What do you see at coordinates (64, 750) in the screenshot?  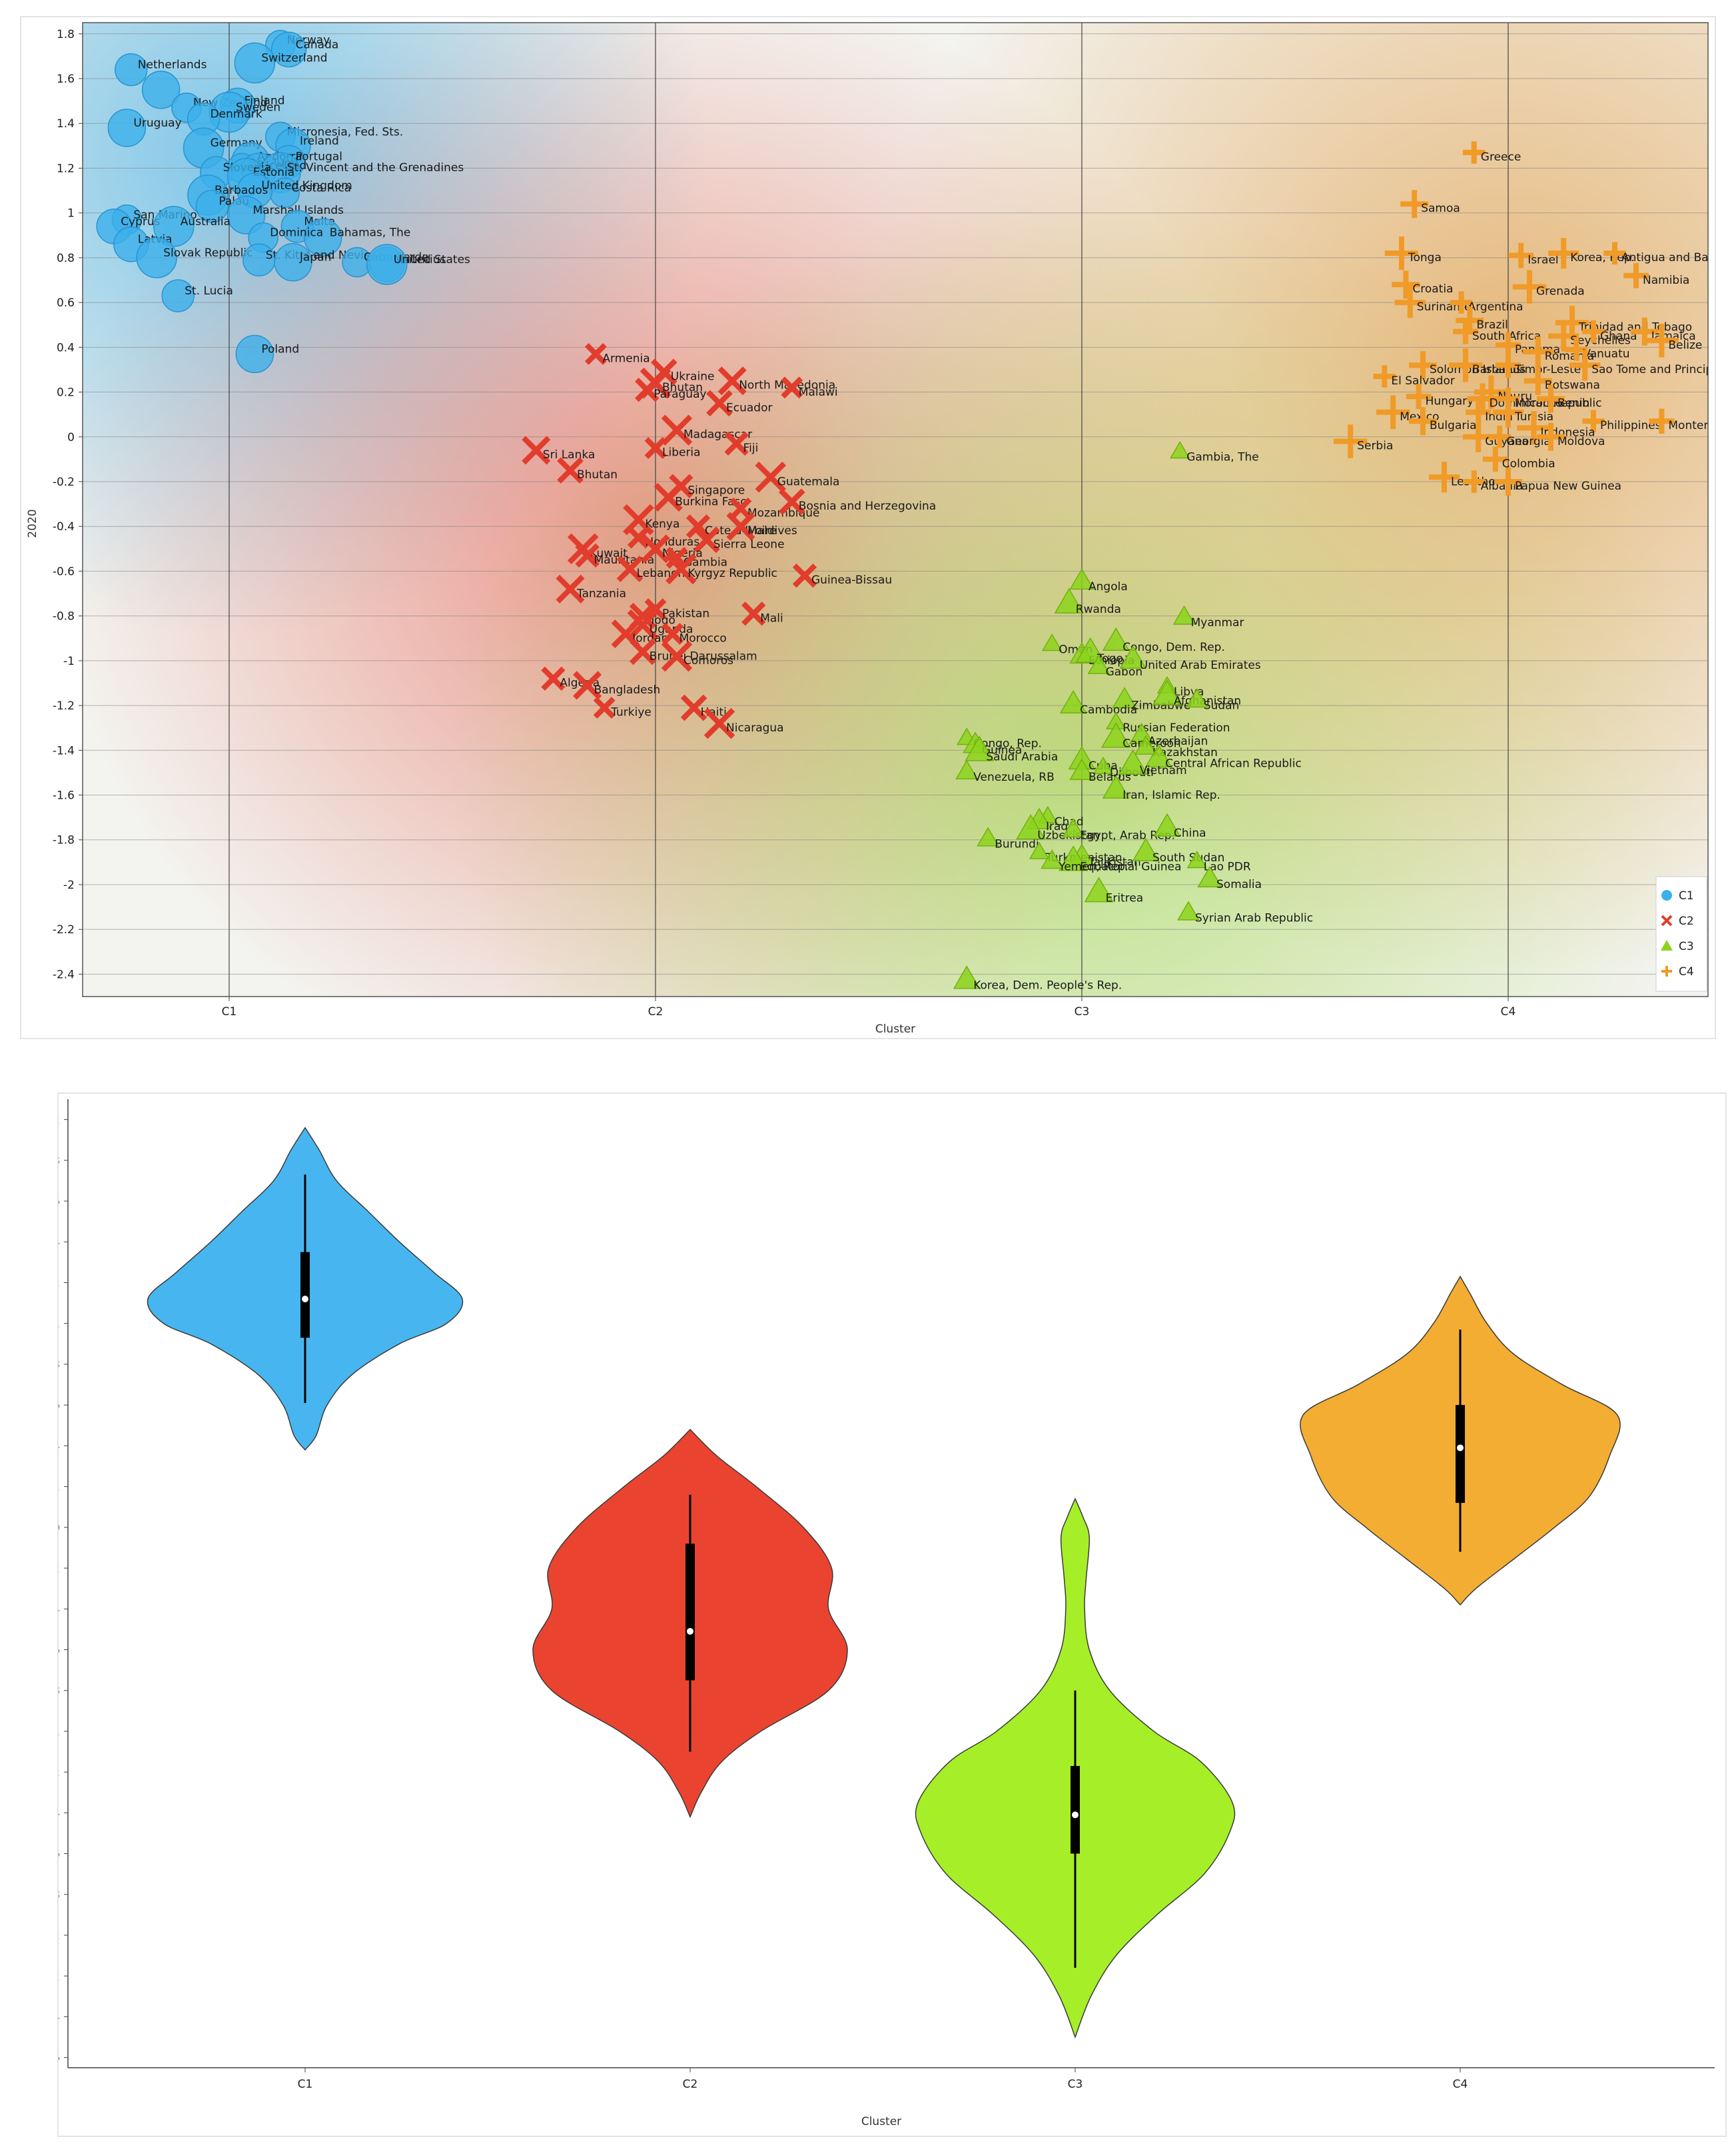 I see `scatter-y-tick-label: -1.4` at bounding box center [64, 750].